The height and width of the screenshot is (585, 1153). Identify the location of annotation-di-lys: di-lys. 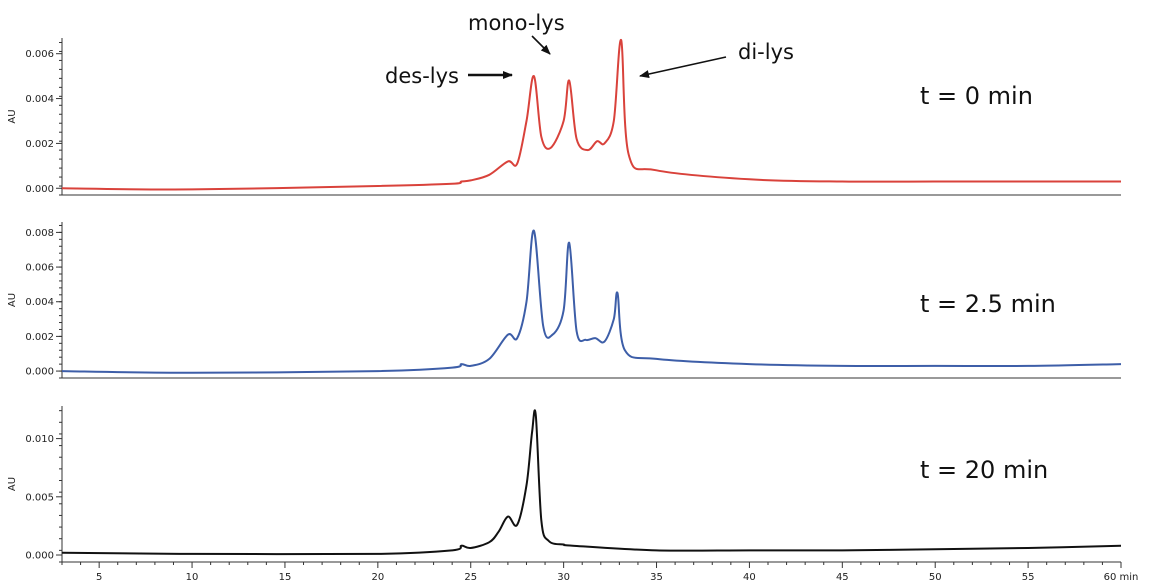
(766, 52).